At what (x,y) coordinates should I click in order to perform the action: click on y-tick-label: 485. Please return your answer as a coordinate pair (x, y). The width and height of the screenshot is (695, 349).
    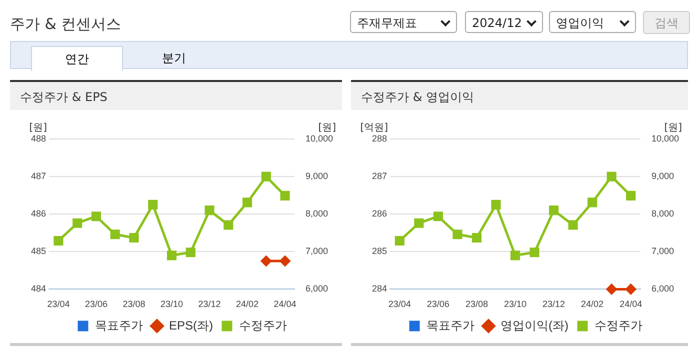
    Looking at the image, I should click on (38, 251).